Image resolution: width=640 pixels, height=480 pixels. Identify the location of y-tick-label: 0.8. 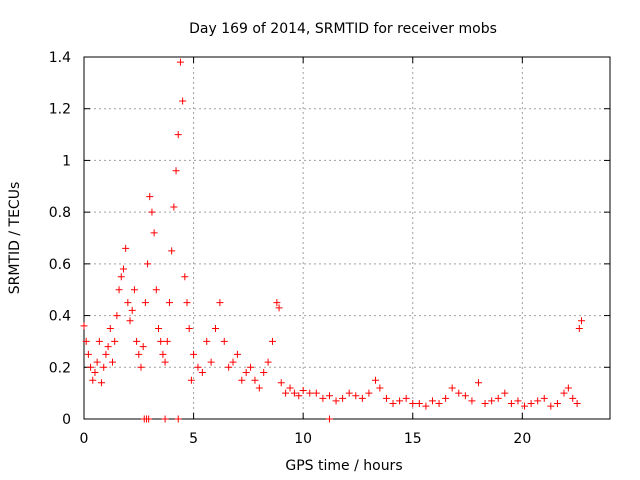
(60, 213).